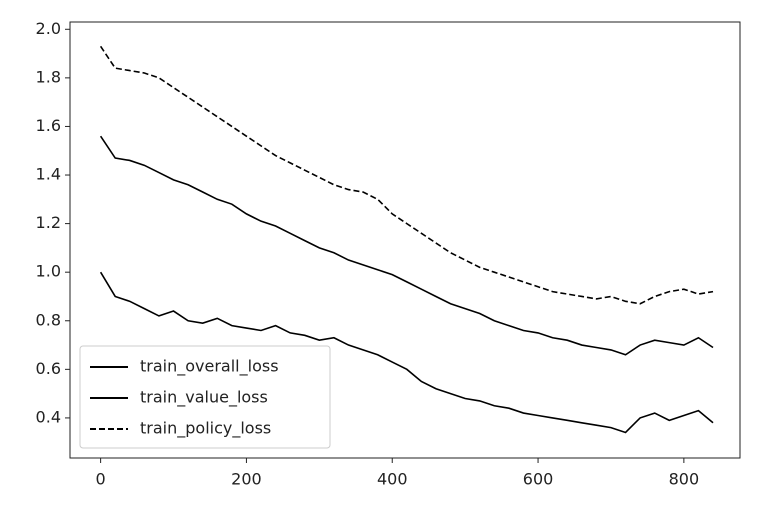 This screenshot has width=784, height=512. What do you see at coordinates (48, 28) in the screenshot?
I see `y-tick-label: 2.0` at bounding box center [48, 28].